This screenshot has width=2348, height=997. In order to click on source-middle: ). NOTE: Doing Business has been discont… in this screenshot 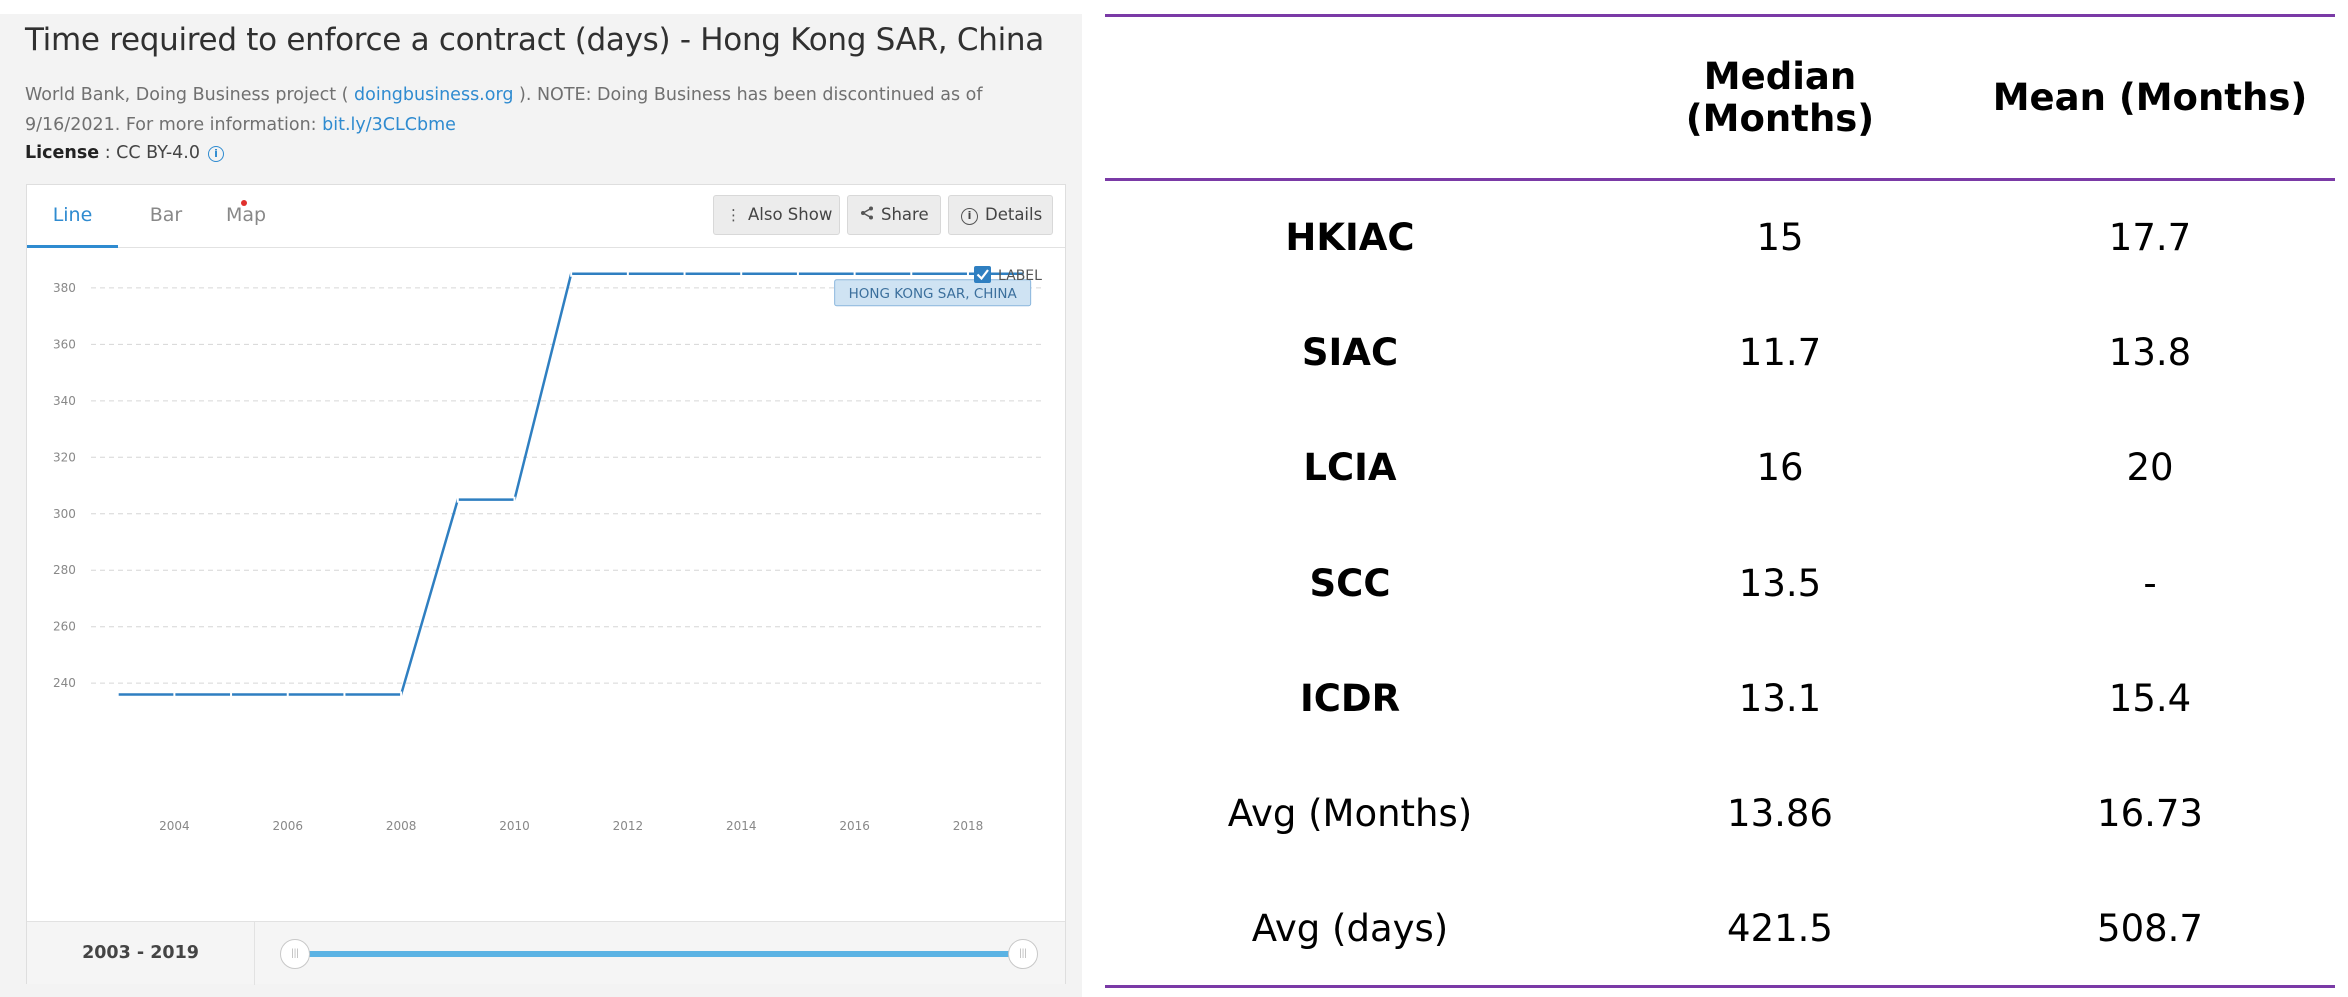, I will do `click(504, 110)`.